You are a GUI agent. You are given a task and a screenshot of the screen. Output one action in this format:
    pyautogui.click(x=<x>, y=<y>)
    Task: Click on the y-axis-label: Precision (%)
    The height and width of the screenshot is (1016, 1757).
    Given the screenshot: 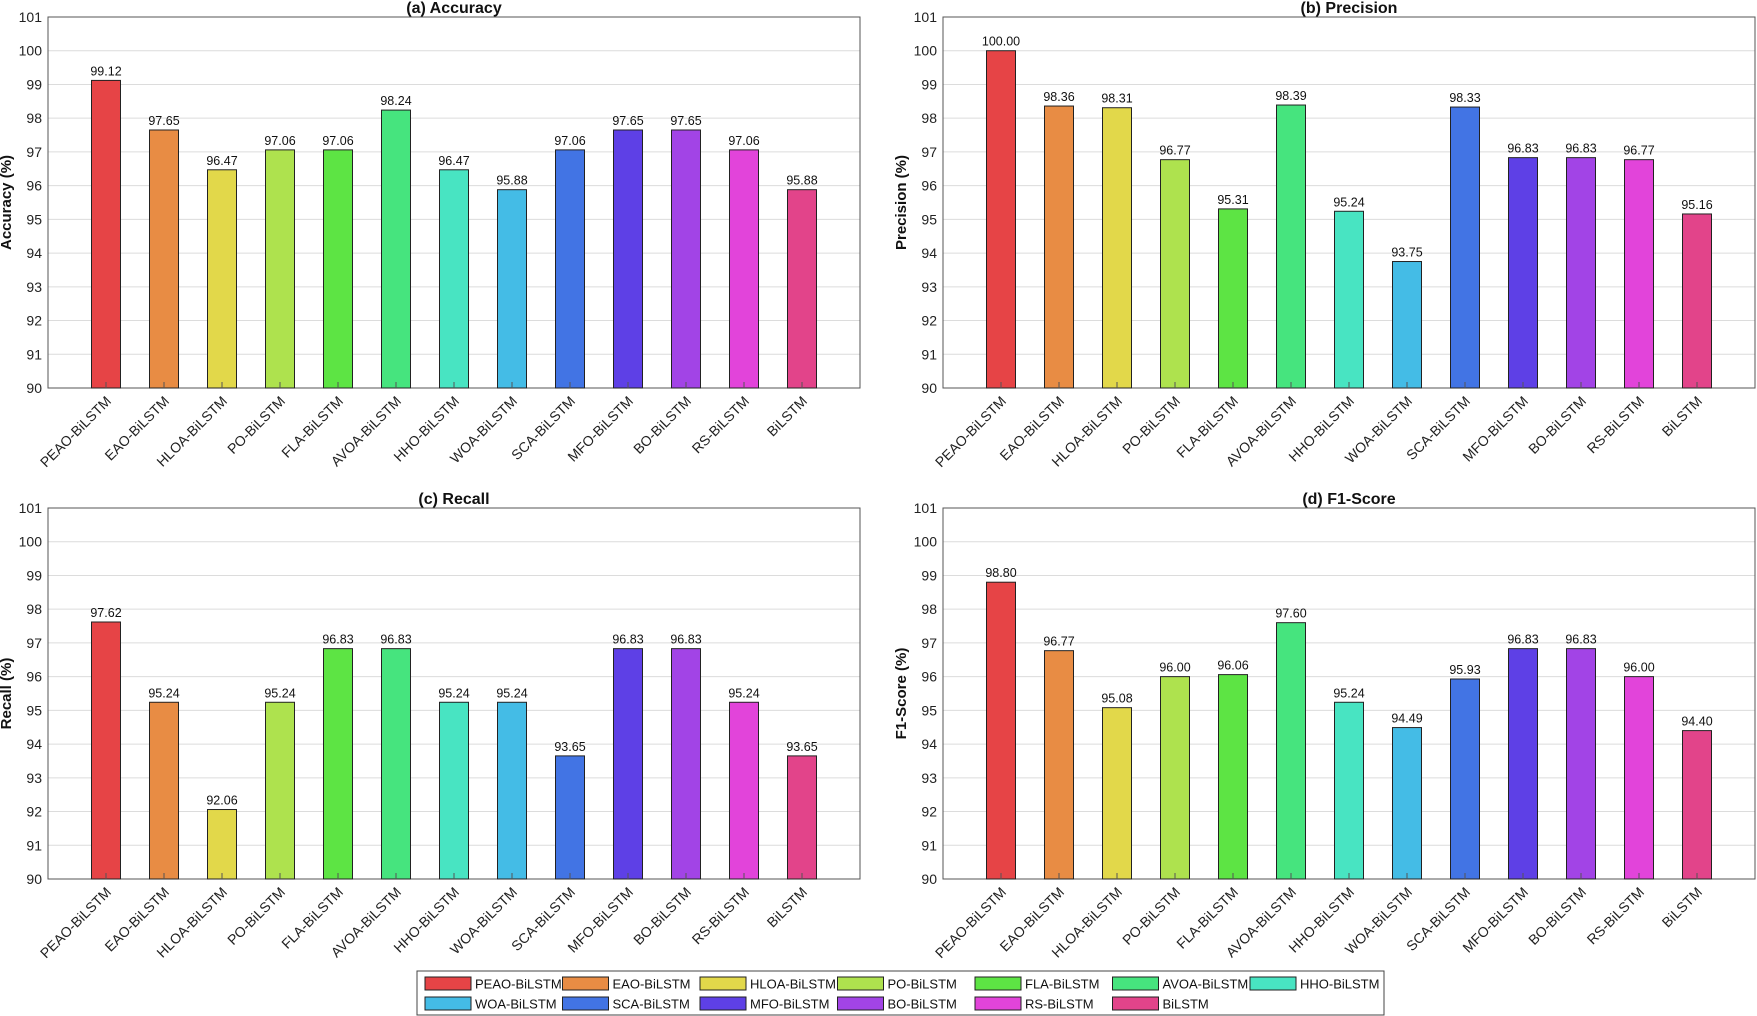 What is the action you would take?
    pyautogui.click(x=901, y=202)
    